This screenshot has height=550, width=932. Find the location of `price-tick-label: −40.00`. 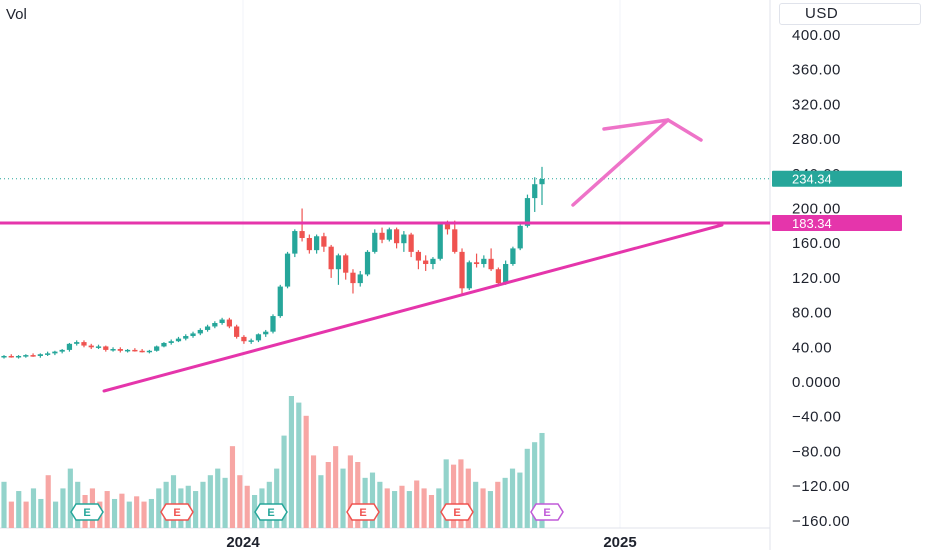

price-tick-label: −40.00 is located at coordinates (816, 417).